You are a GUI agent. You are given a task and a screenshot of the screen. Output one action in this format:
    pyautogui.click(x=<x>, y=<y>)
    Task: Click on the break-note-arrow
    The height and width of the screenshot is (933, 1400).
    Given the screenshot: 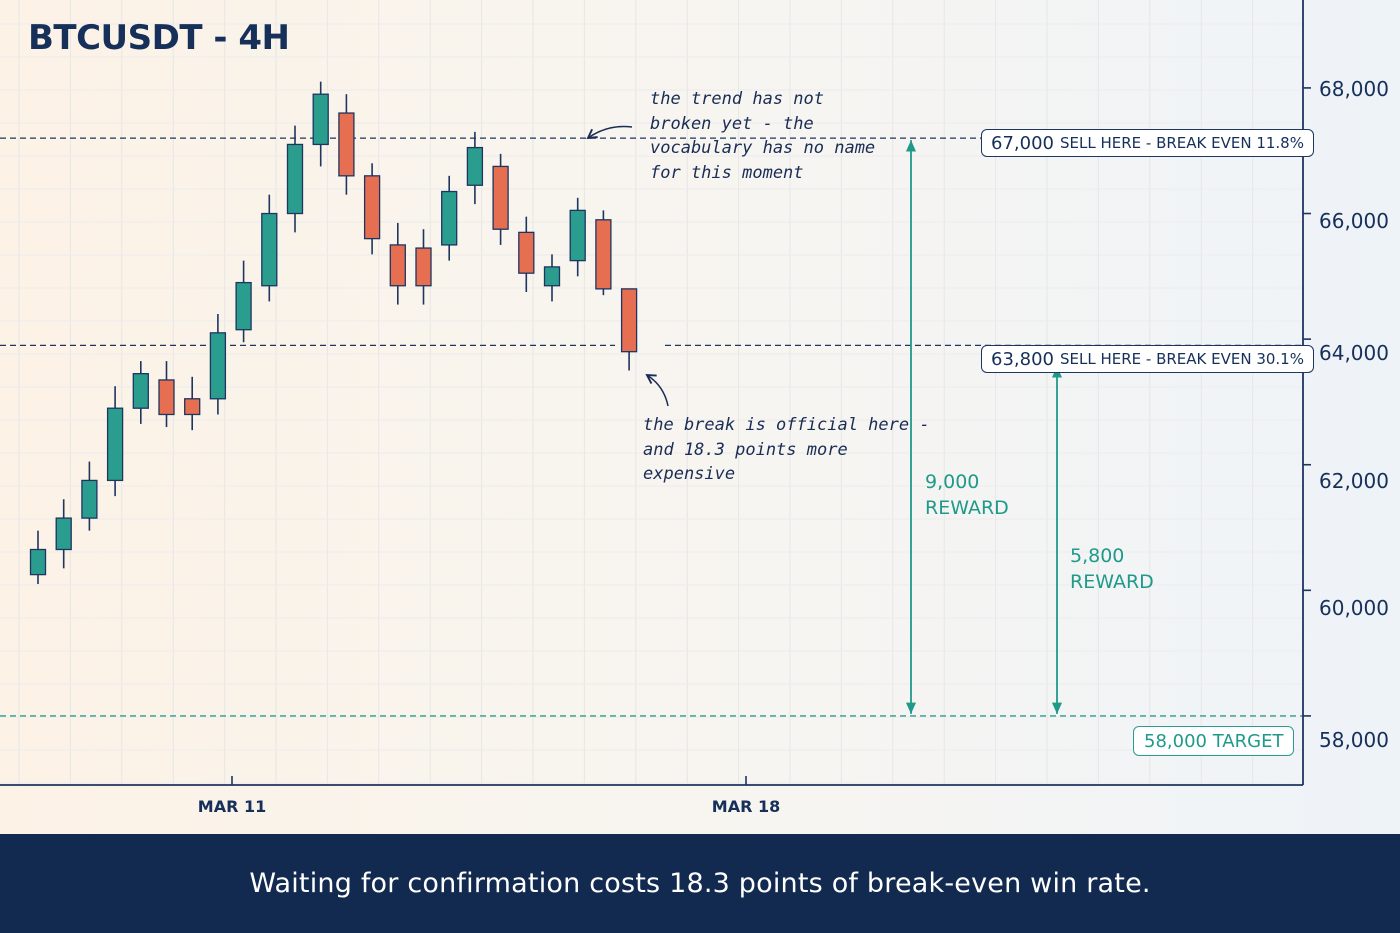 What is the action you would take?
    pyautogui.click(x=657, y=390)
    